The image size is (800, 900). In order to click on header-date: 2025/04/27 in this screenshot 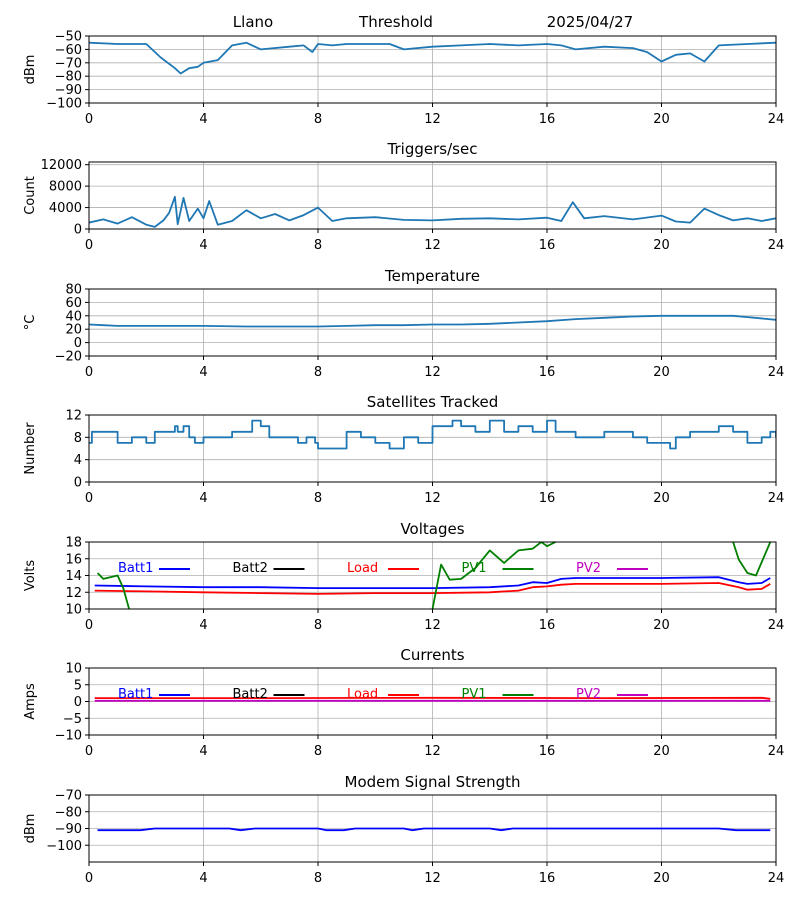, I will do `click(590, 22)`.